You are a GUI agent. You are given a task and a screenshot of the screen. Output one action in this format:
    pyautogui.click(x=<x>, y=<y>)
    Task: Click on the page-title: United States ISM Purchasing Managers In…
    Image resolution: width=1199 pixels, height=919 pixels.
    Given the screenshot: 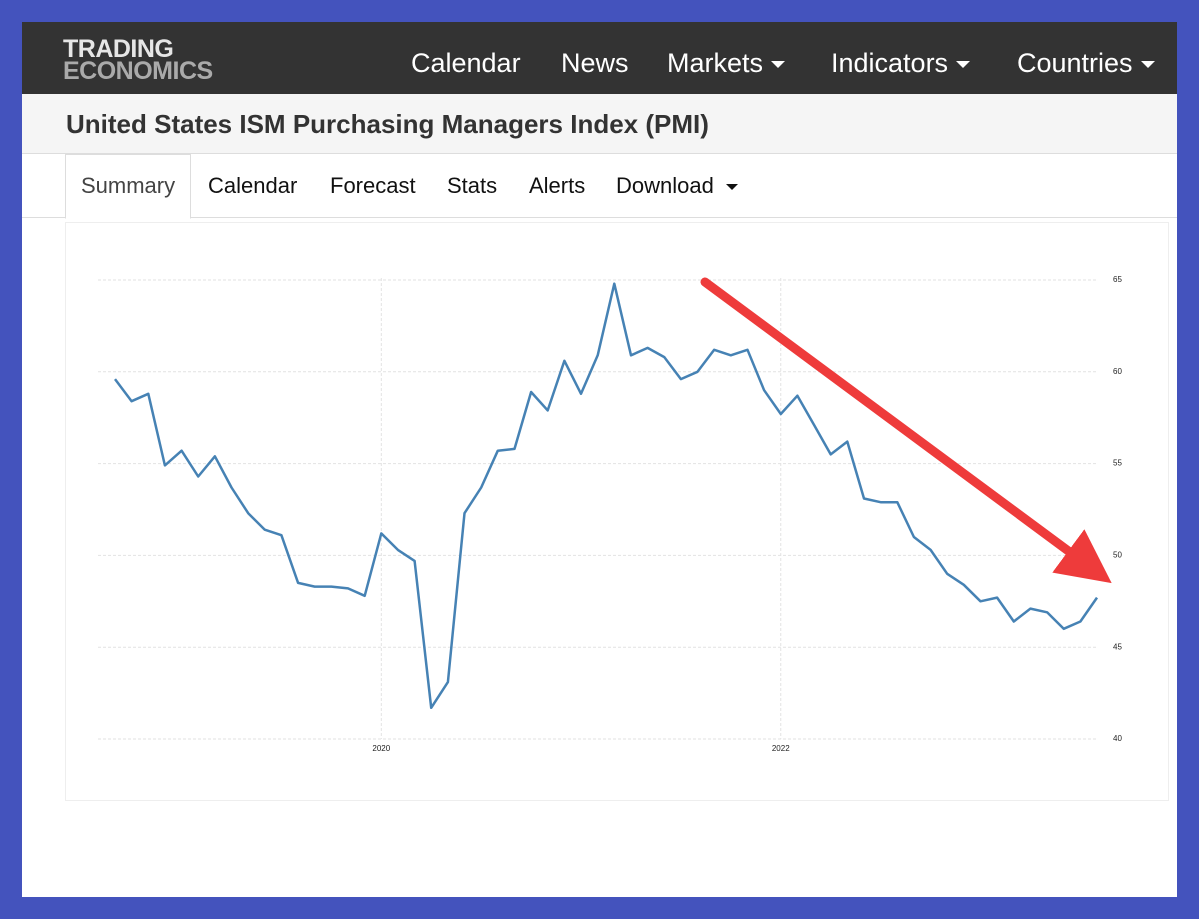 What is the action you would take?
    pyautogui.click(x=387, y=124)
    